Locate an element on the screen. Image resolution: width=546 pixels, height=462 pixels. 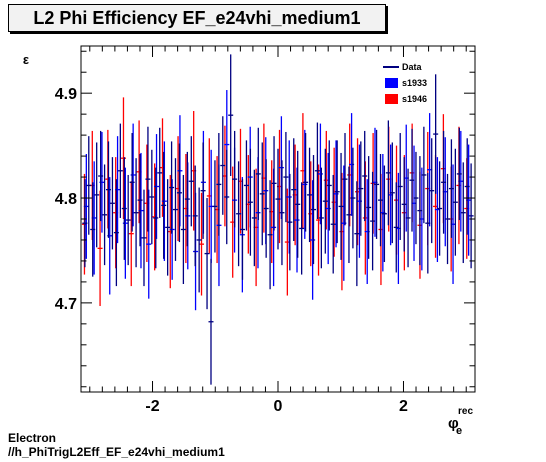
x-tick-label: -2 is located at coordinates (152, 406).